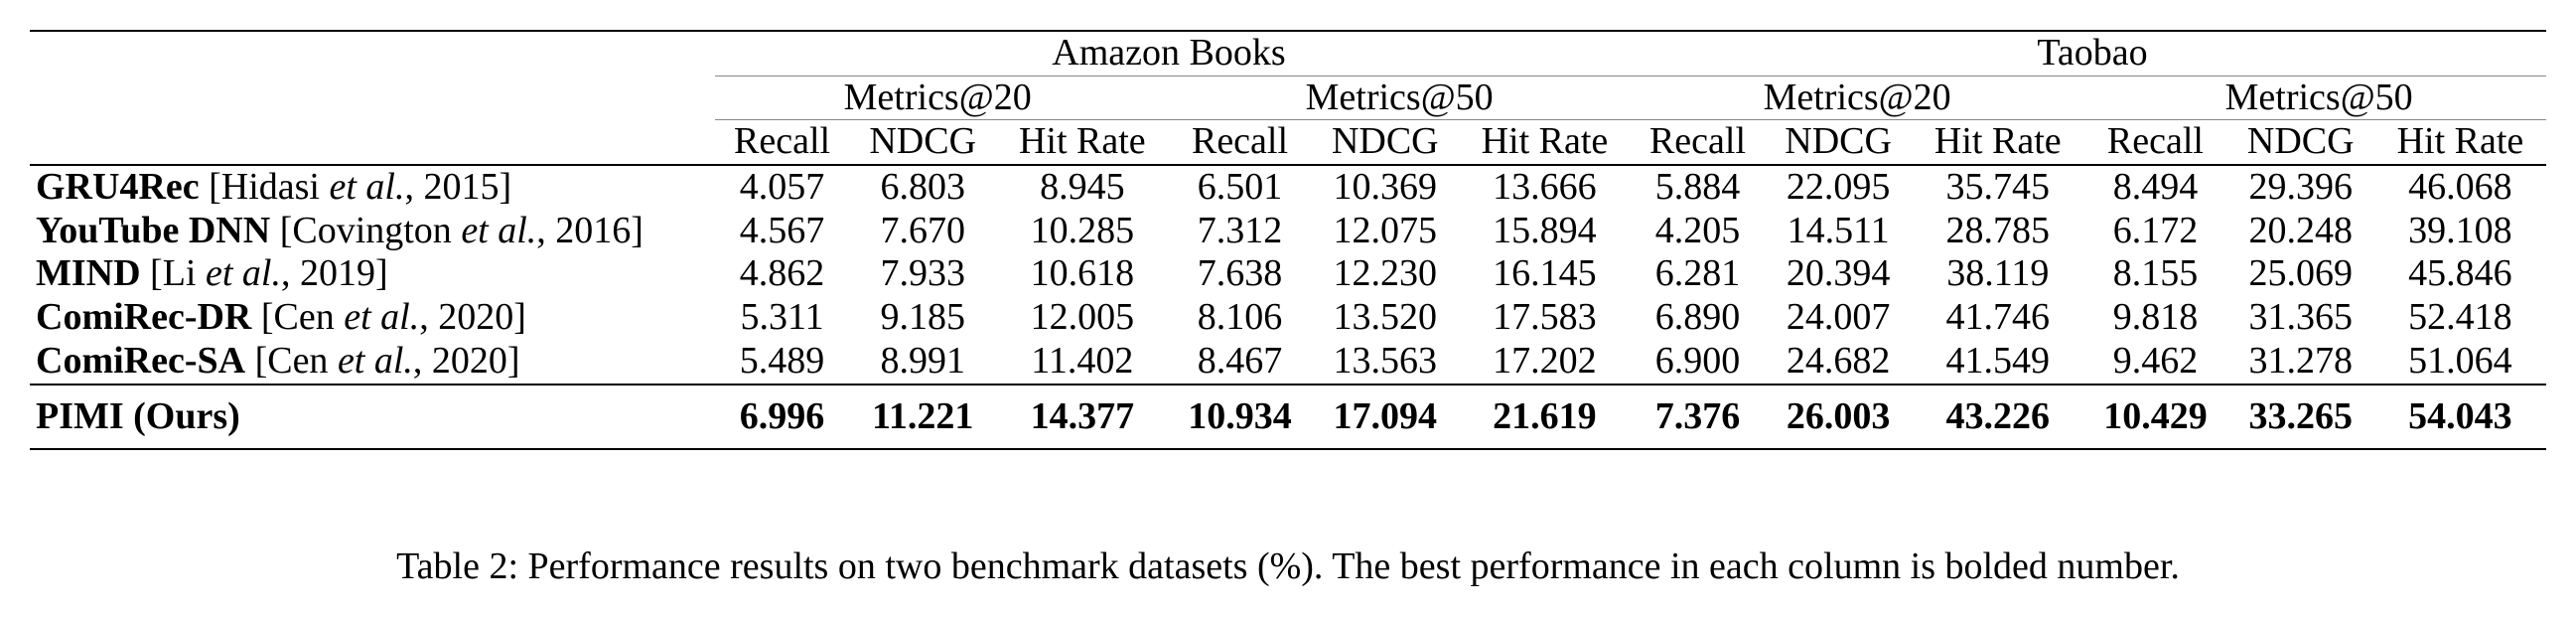 This screenshot has width=2576, height=618. I want to click on table-cell: 9.462, so click(2155, 360).